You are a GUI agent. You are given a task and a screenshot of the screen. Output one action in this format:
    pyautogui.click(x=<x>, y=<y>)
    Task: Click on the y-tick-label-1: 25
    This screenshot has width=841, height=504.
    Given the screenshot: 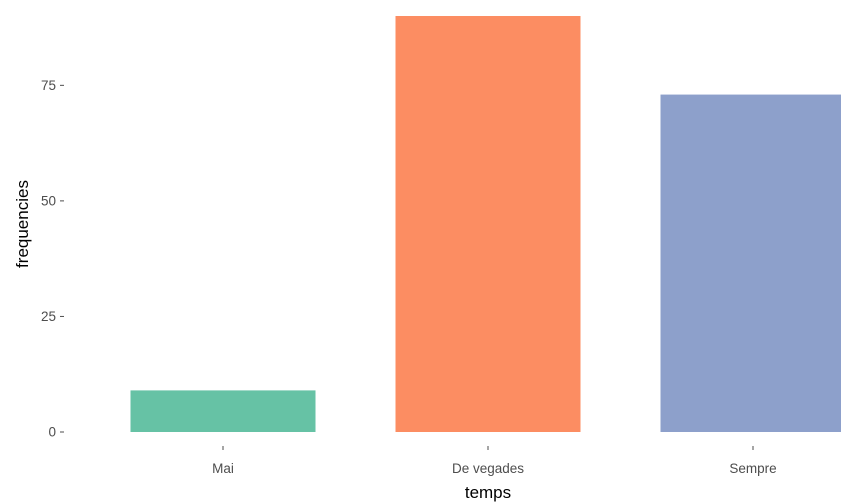 What is the action you would take?
    pyautogui.click(x=48, y=316)
    